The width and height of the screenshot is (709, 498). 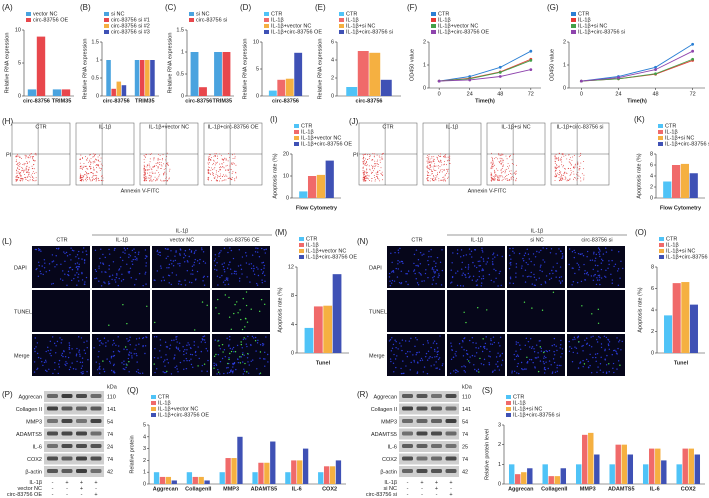 What do you see at coordinates (301, 245) in the screenshot?
I see `legend-swatch` at bounding box center [301, 245].